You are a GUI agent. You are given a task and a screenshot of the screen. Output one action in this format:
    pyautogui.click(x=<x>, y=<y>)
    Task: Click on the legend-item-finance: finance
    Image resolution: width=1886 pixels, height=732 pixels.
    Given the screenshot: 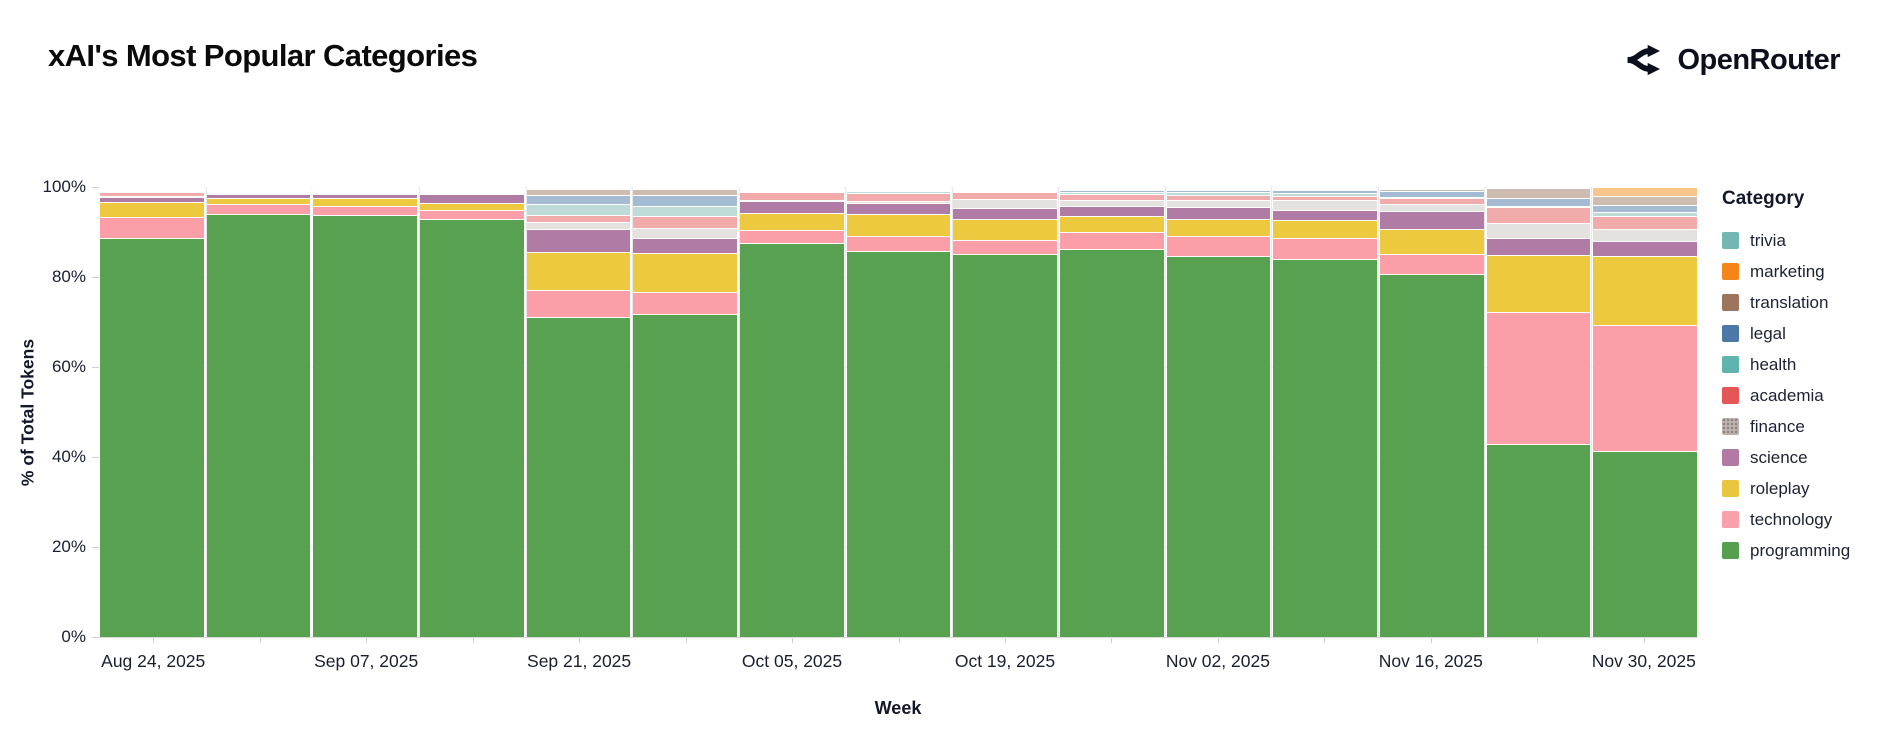 What is the action you would take?
    pyautogui.click(x=1786, y=426)
    